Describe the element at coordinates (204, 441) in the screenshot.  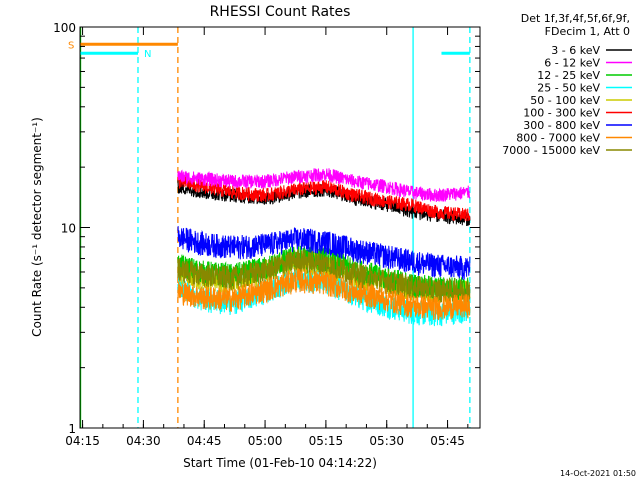
I see `x-tick-label: 04:45` at that location.